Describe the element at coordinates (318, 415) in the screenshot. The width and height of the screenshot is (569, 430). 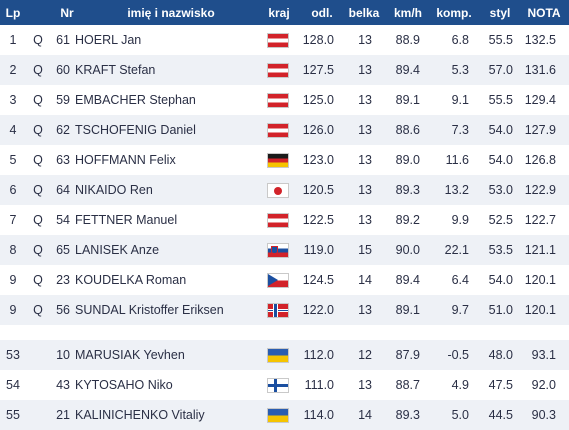
I see `cell-distance: 114.0` at that location.